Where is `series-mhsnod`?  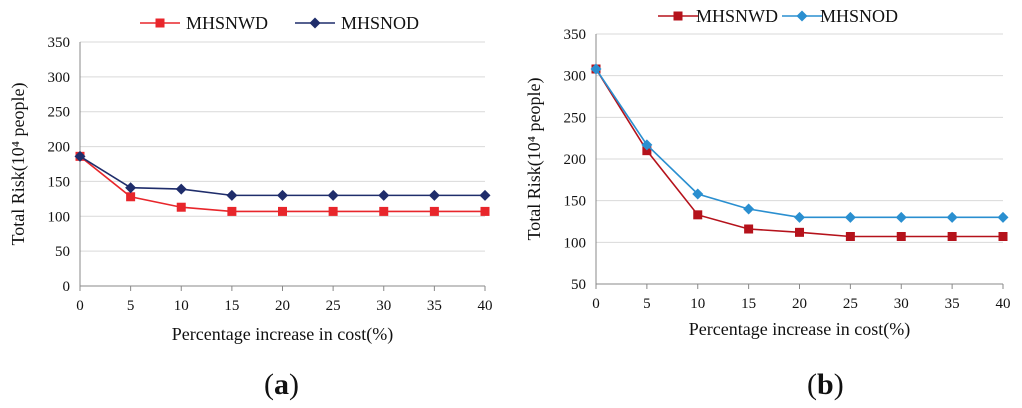 series-mhsnod is located at coordinates (282, 175).